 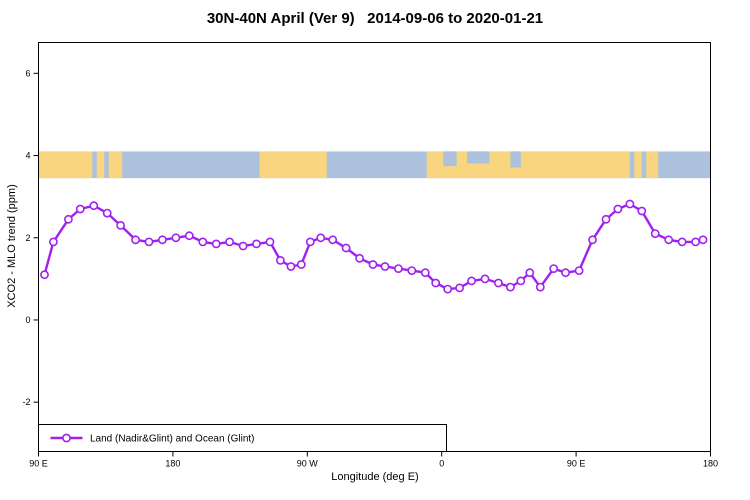 I want to click on y-tick-label: 6, so click(x=27, y=73).